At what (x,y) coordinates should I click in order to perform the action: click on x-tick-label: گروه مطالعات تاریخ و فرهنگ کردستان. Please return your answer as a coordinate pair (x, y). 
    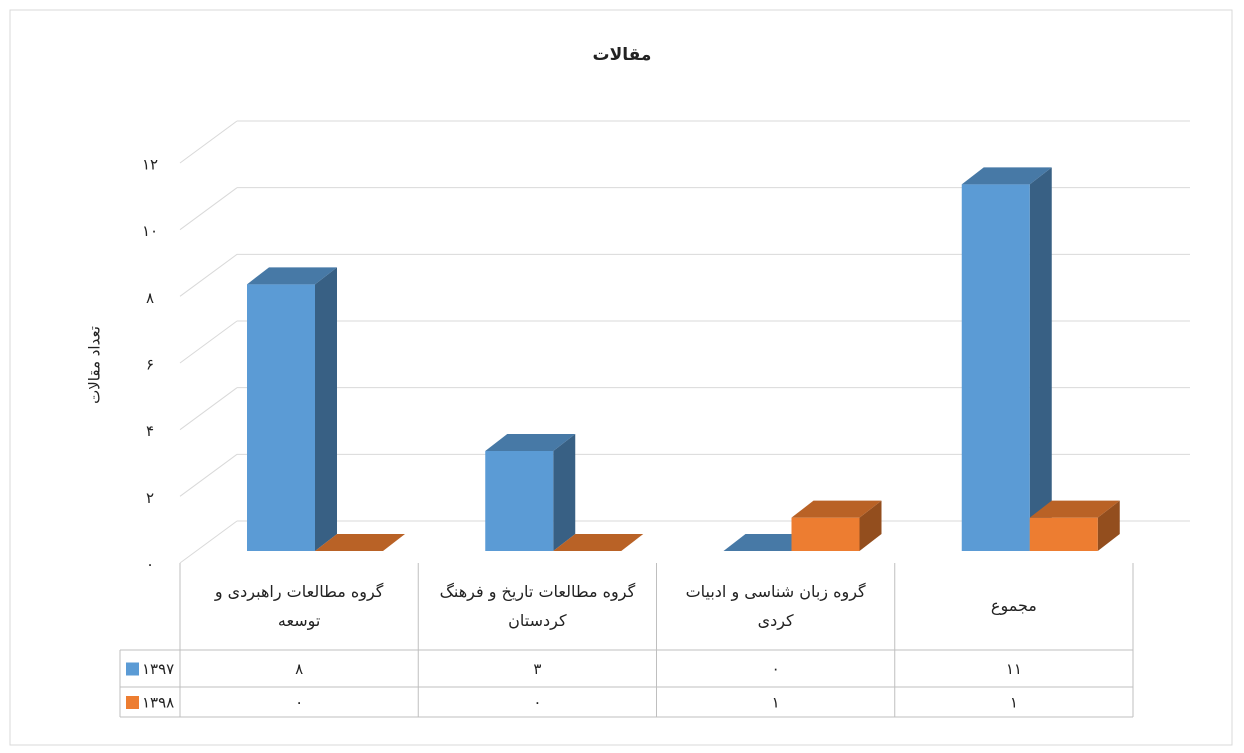
    Looking at the image, I should click on (537, 605).